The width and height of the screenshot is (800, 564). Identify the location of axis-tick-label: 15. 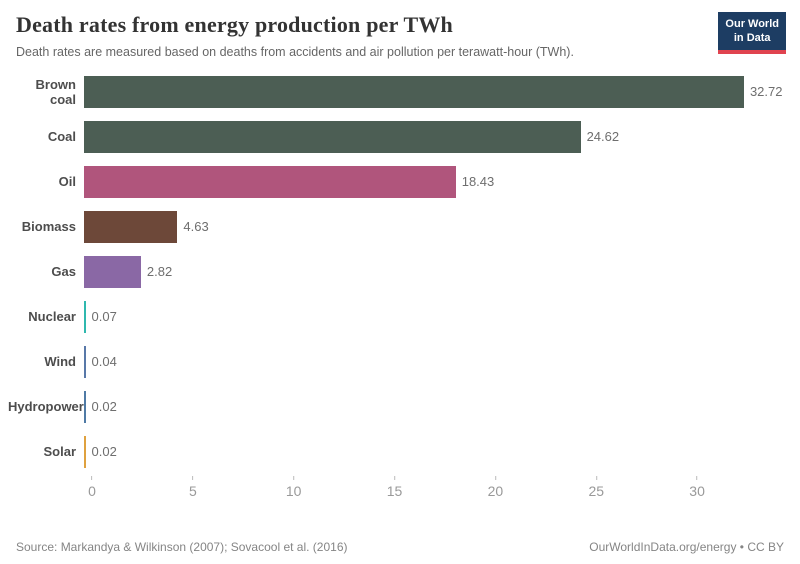
(394, 491).